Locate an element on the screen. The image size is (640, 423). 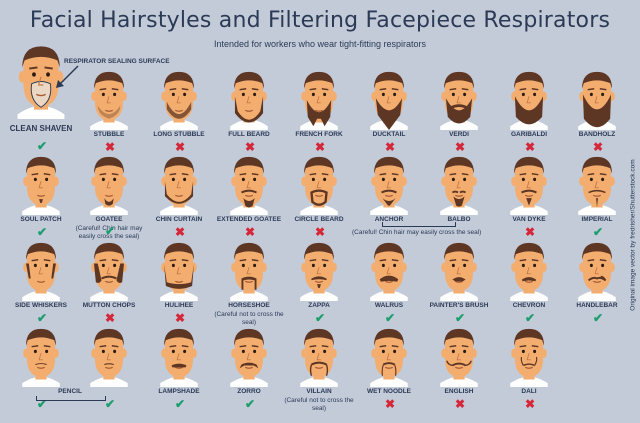
hairstyle-label: CIRCLE BEARD is located at coordinates (319, 219).